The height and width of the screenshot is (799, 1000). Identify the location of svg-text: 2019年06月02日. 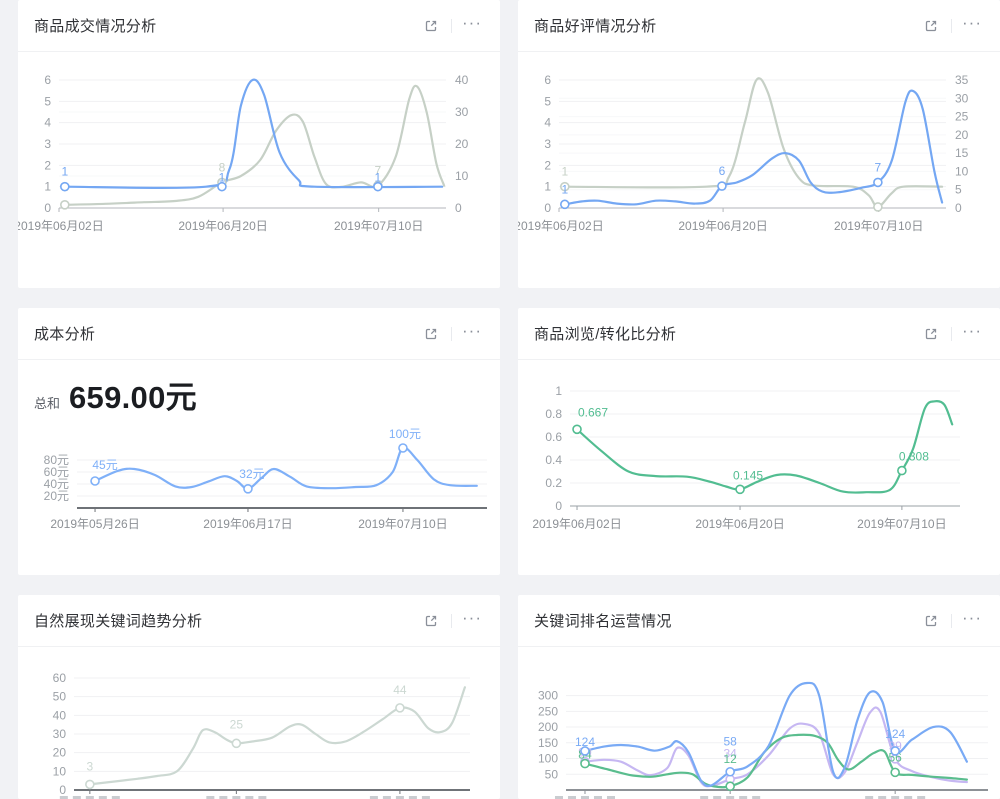
(561, 226).